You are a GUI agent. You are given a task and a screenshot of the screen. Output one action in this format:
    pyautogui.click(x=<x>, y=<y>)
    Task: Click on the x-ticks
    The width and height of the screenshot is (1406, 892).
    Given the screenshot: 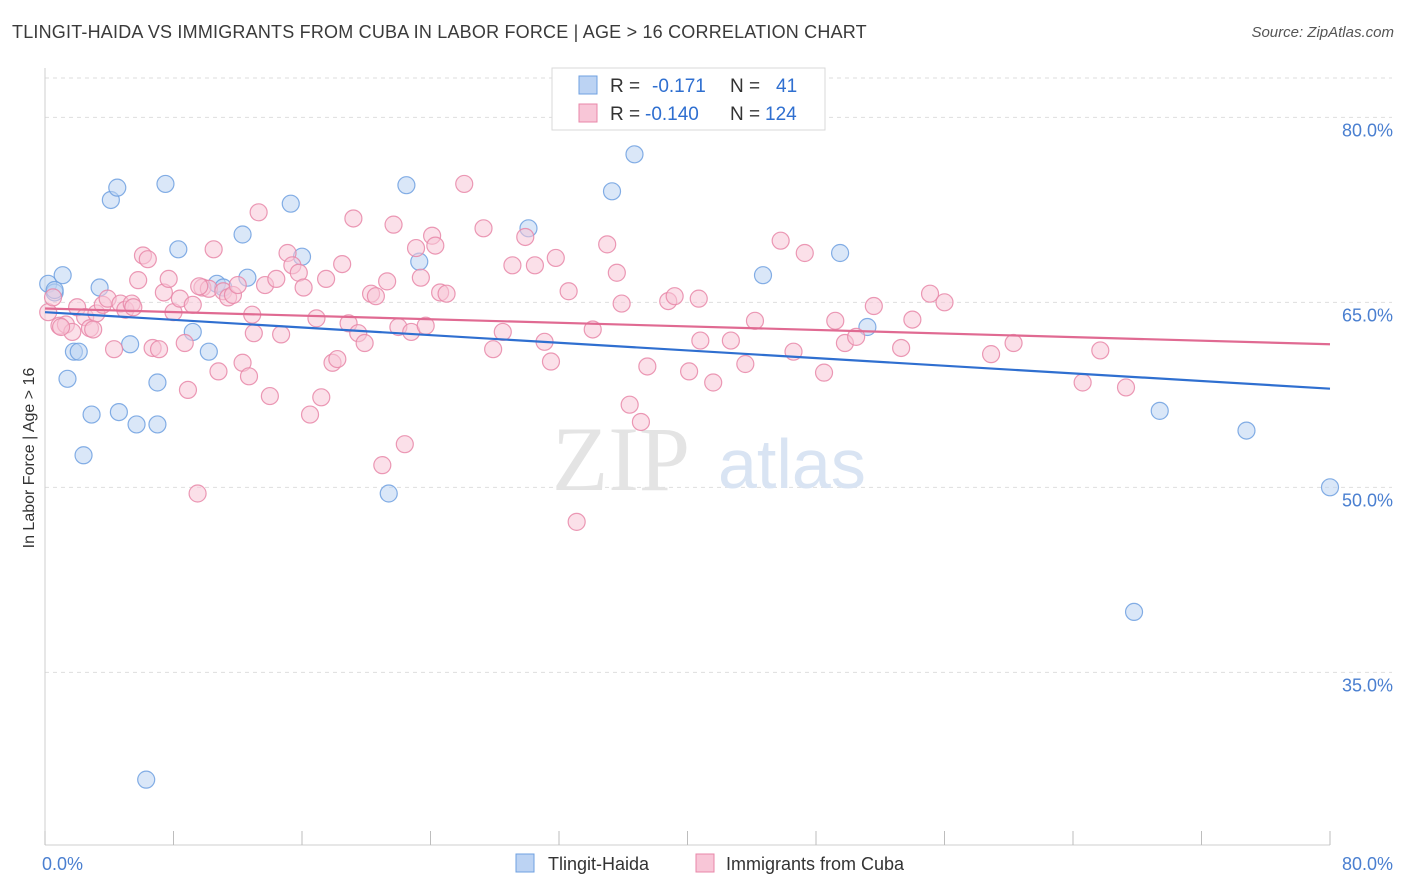 What is the action you would take?
    pyautogui.click(x=687, y=838)
    